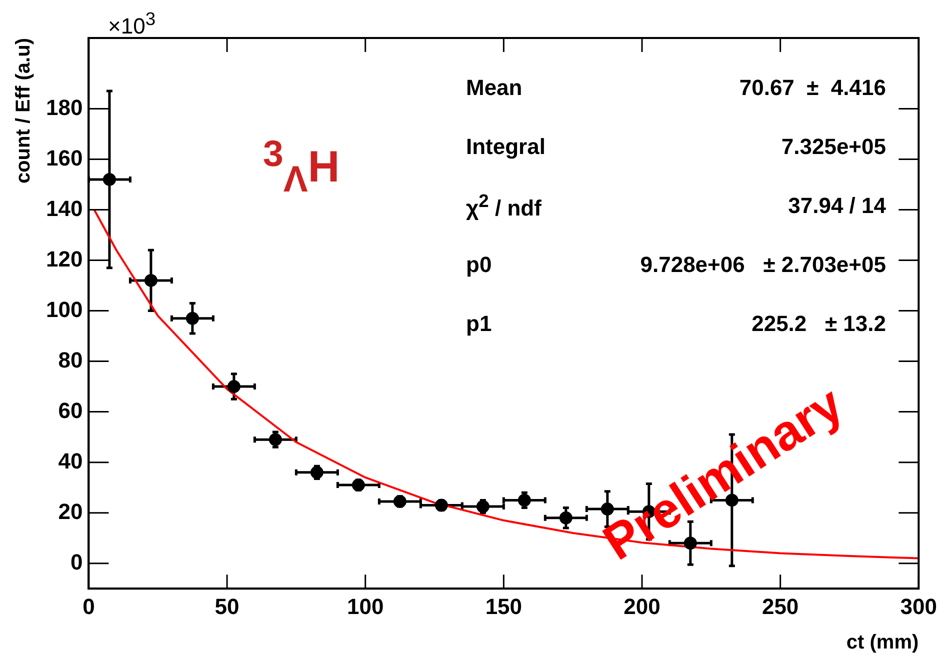 Image resolution: width=951 pixels, height=667 pixels. Describe the element at coordinates (64, 259) in the screenshot. I see `y-tick-label: 120` at that location.